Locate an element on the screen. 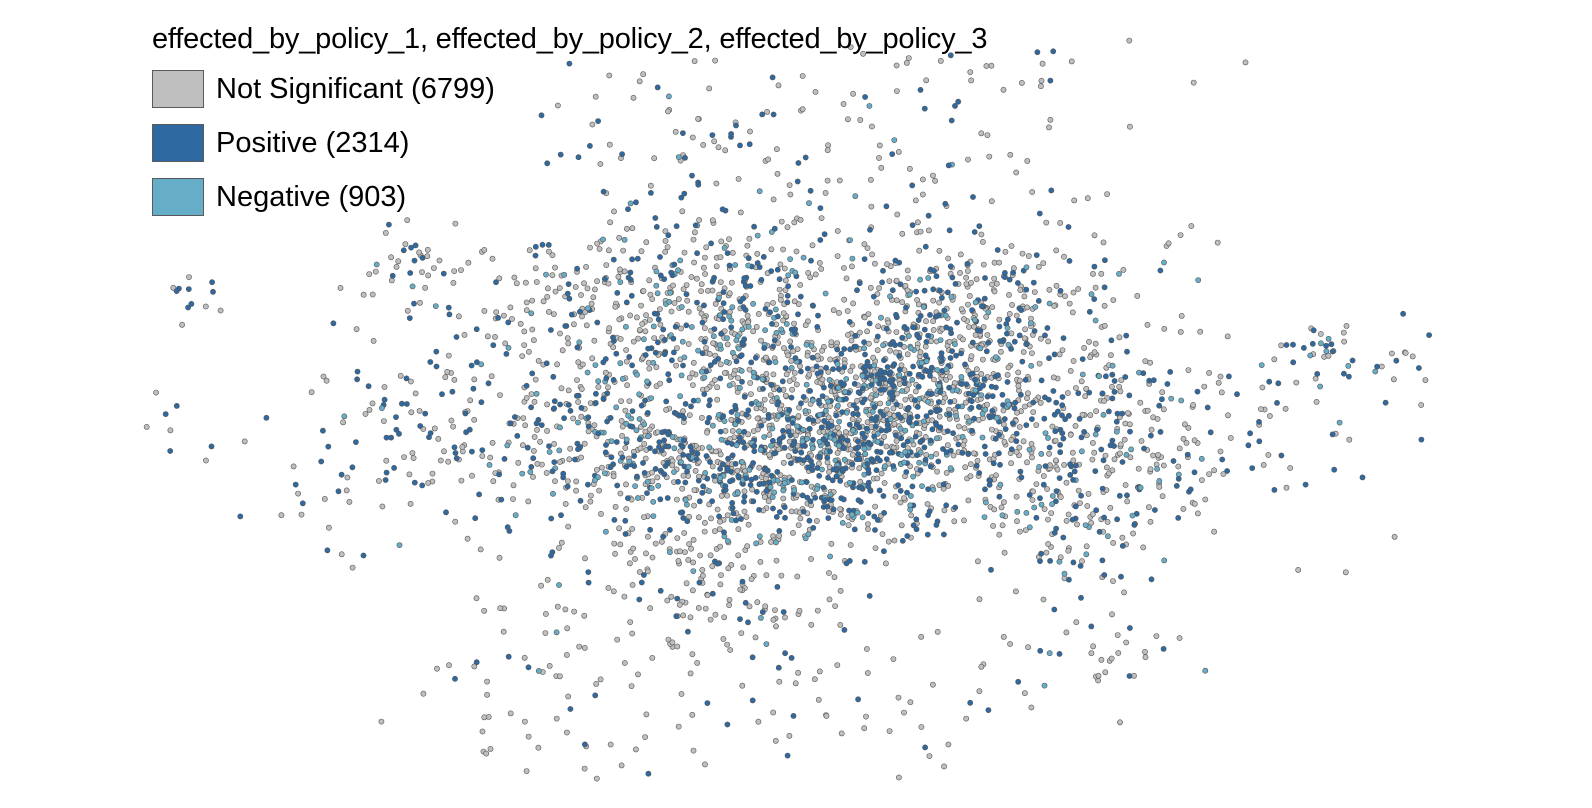  legend-item-not-significant: Not Significant (6799) is located at coordinates (569, 89).